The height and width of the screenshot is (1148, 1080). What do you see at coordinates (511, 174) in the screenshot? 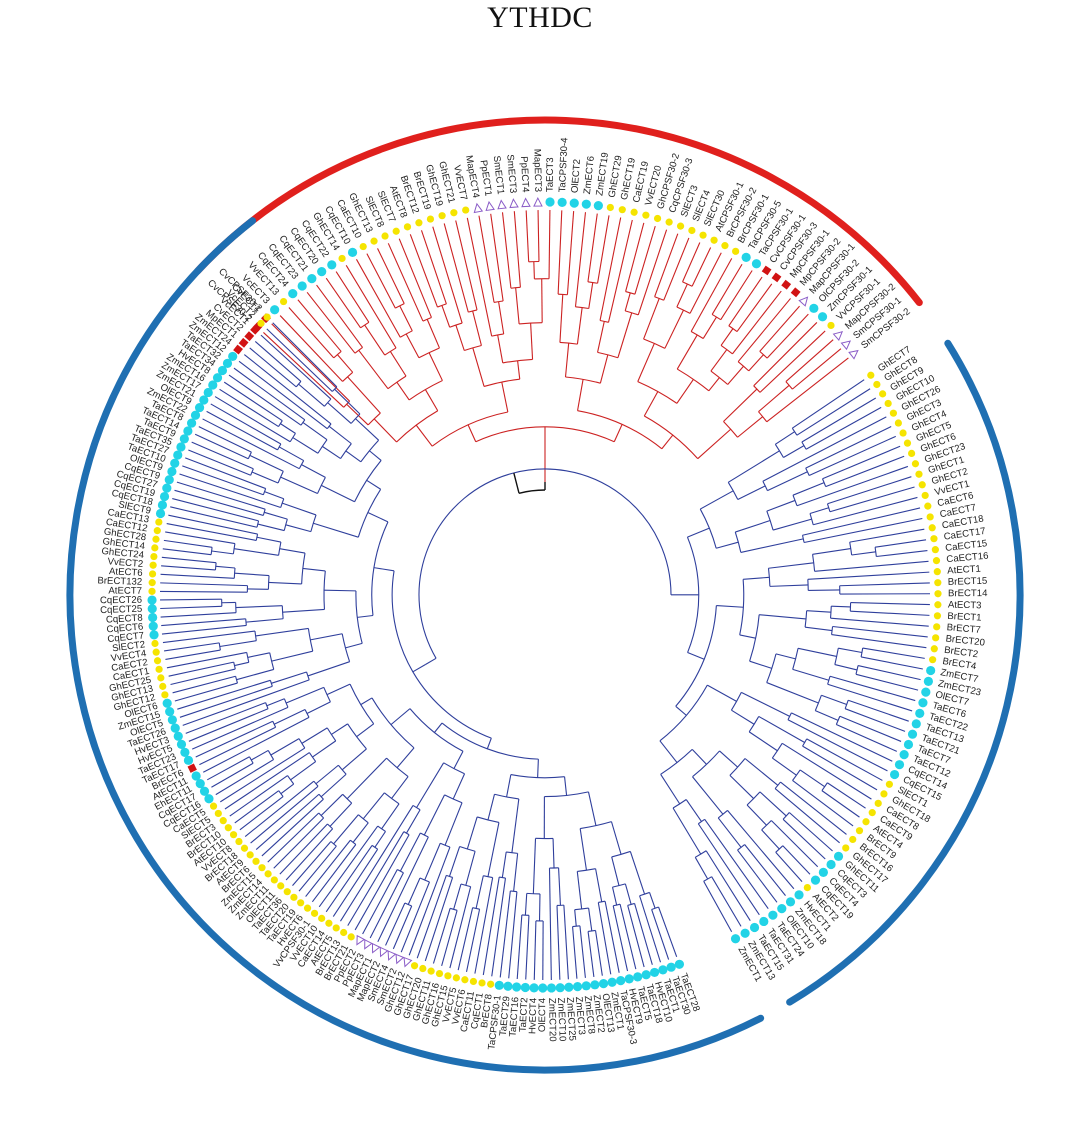
I see `leaf-label: SmECT3` at bounding box center [511, 174].